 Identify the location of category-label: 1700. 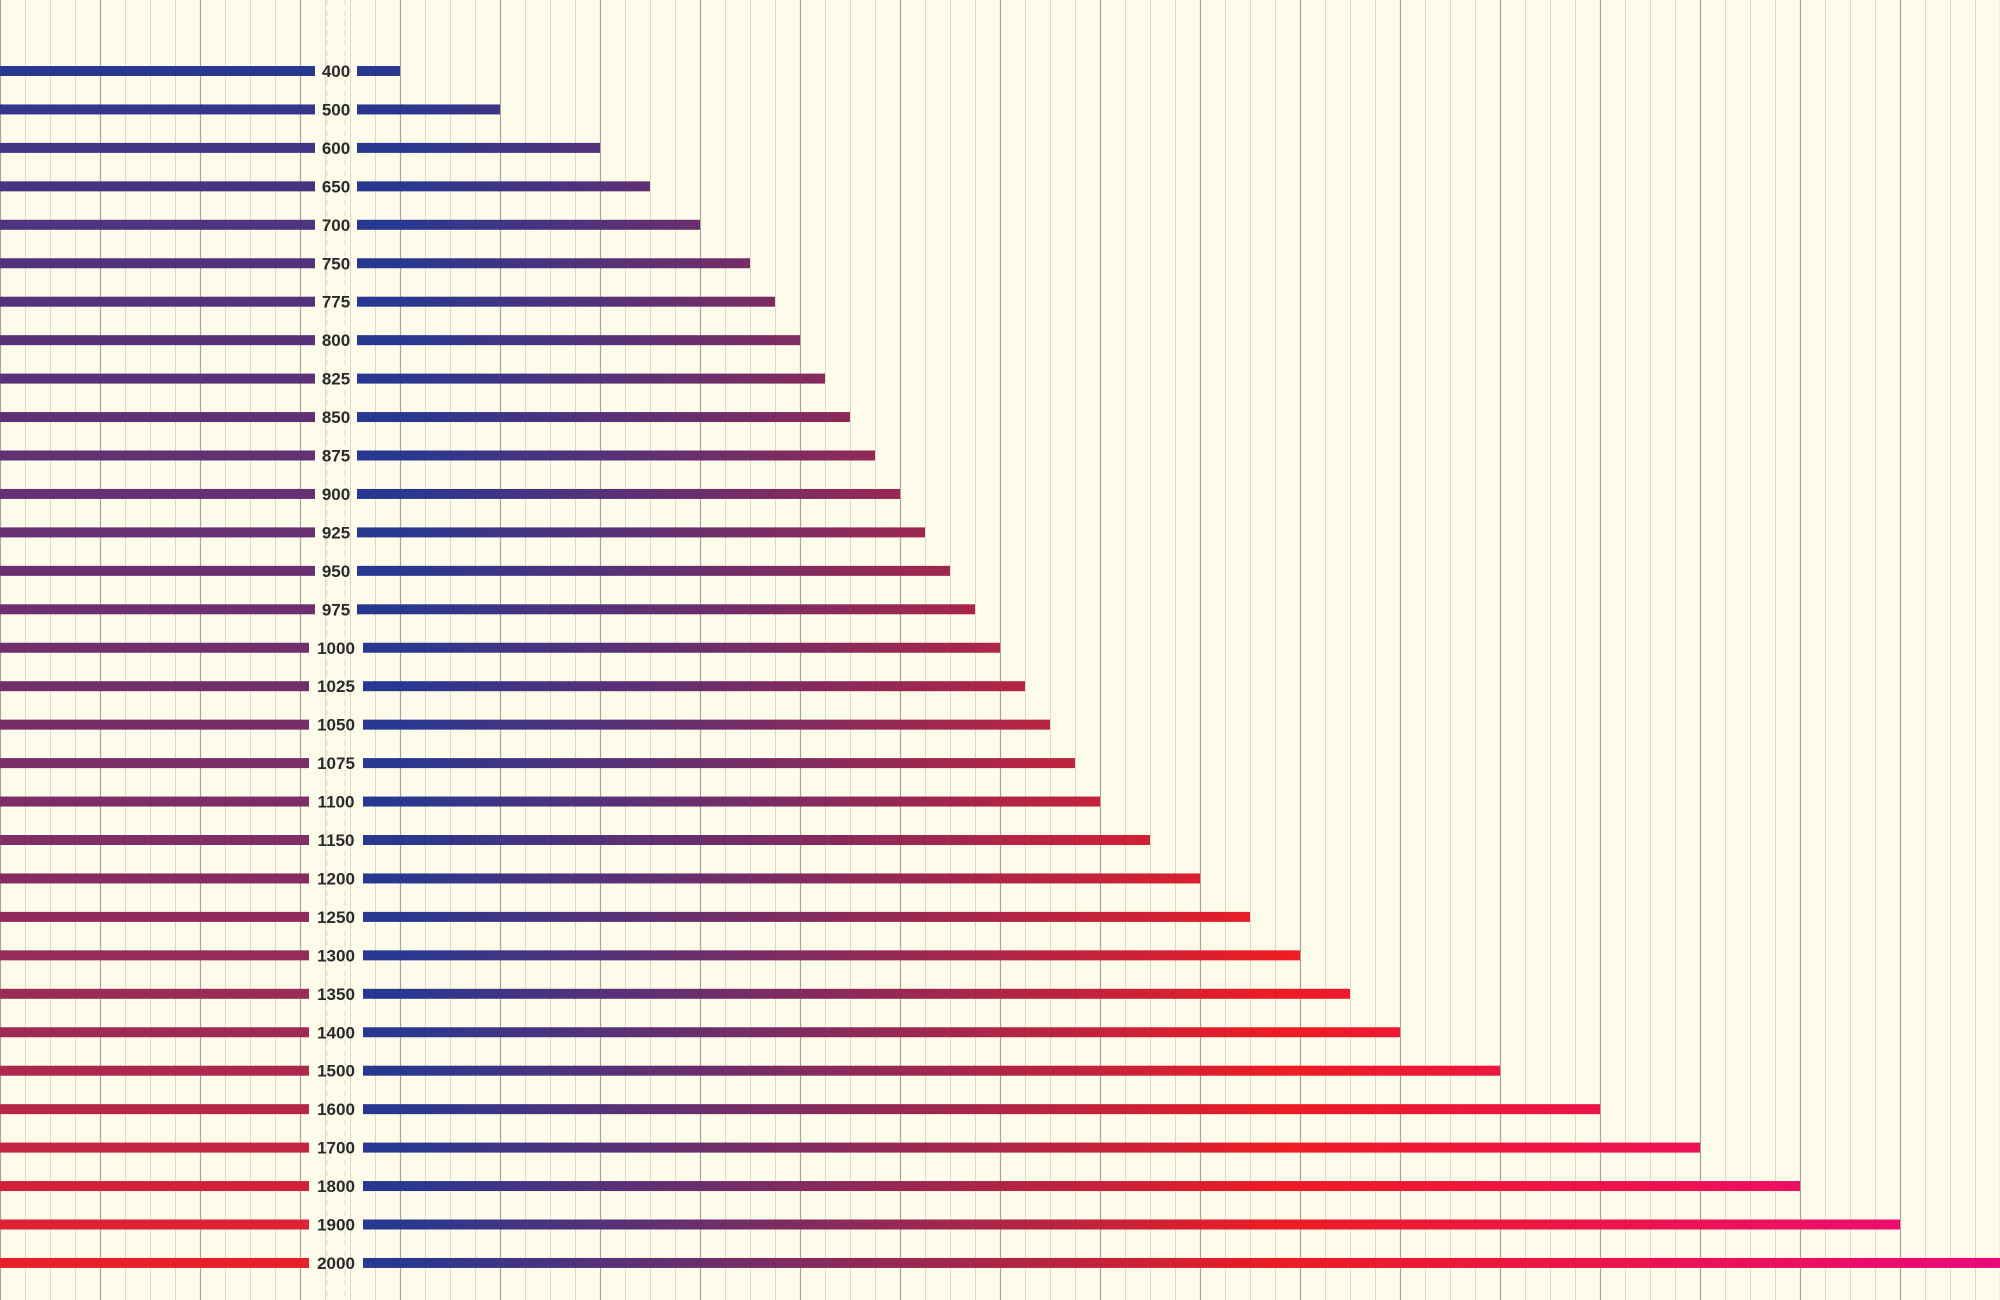
(336, 1148).